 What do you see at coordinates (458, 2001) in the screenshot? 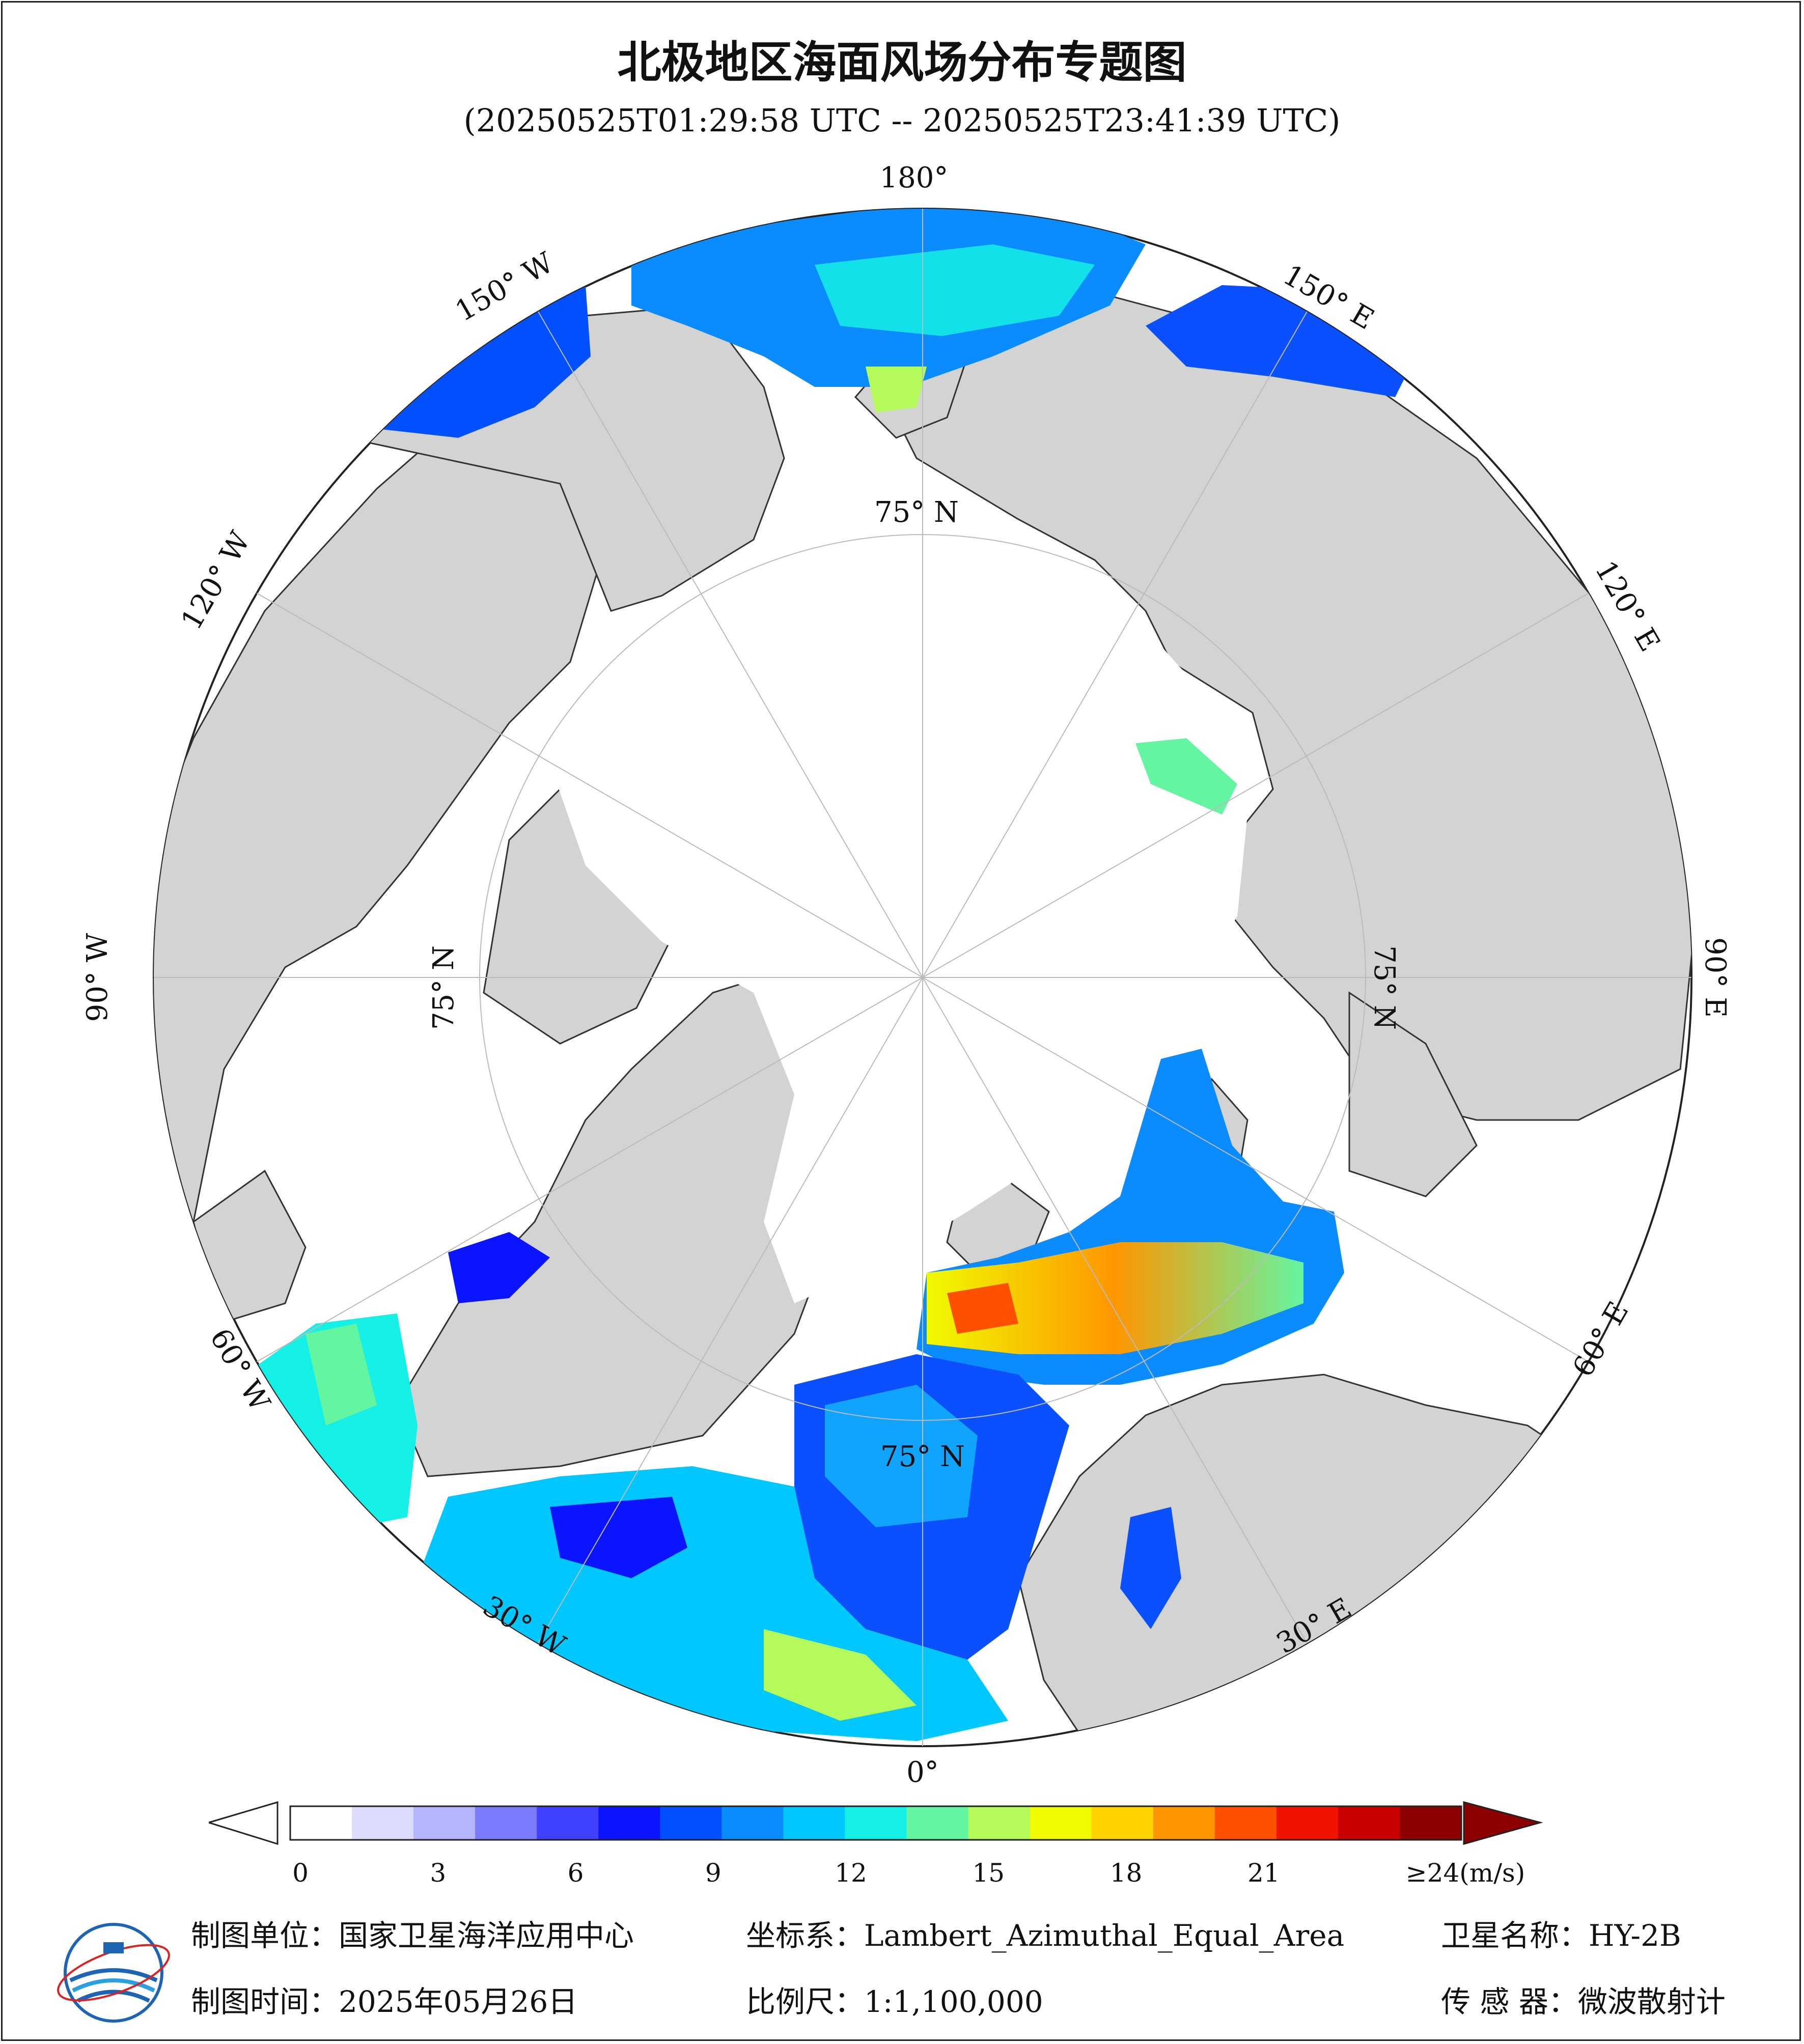
I see `footer-date-value: 2025年05月26日` at bounding box center [458, 2001].